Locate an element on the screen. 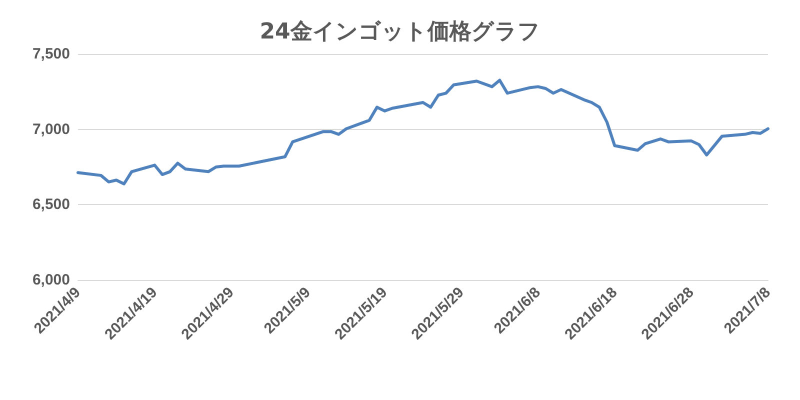 The height and width of the screenshot is (400, 800). y-tick-label: 7,000 is located at coordinates (51, 129).